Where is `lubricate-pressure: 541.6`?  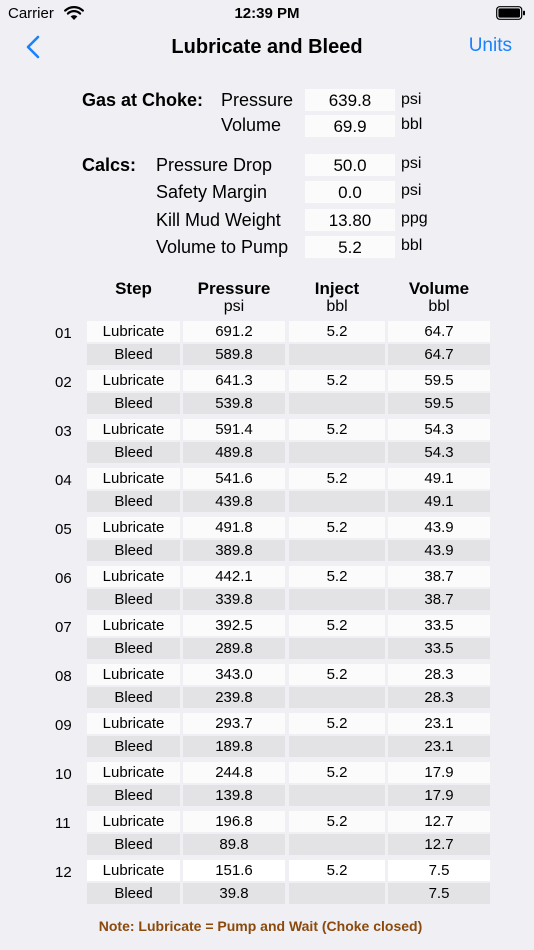 lubricate-pressure: 541.6 is located at coordinates (234, 478).